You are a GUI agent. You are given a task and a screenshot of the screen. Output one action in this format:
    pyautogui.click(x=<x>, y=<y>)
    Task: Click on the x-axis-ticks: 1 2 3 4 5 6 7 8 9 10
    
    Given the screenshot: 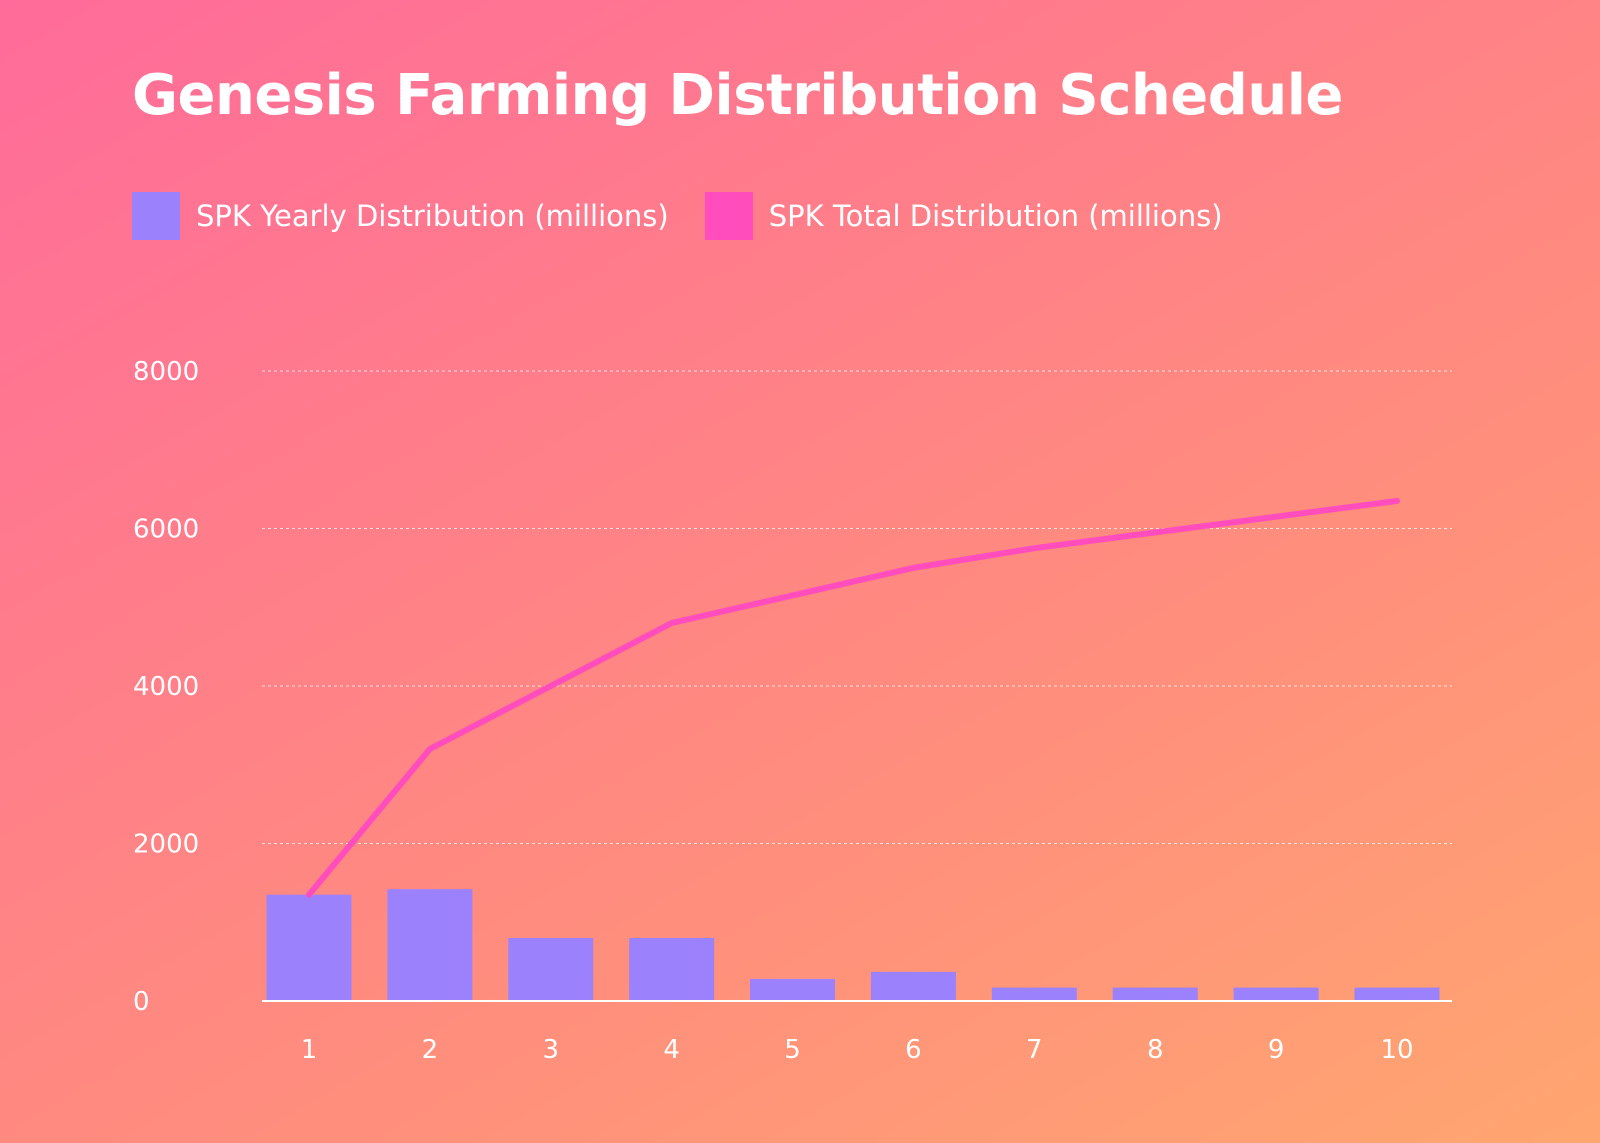 What is the action you would take?
    pyautogui.click(x=857, y=1050)
    